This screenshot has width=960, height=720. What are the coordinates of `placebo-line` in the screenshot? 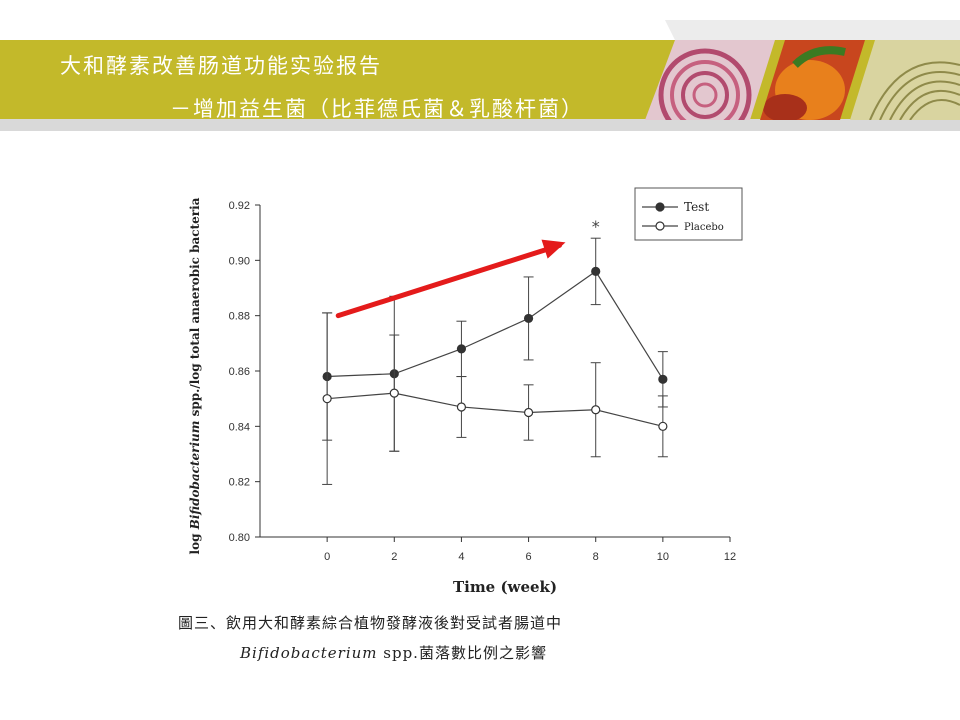 It's located at (495, 409).